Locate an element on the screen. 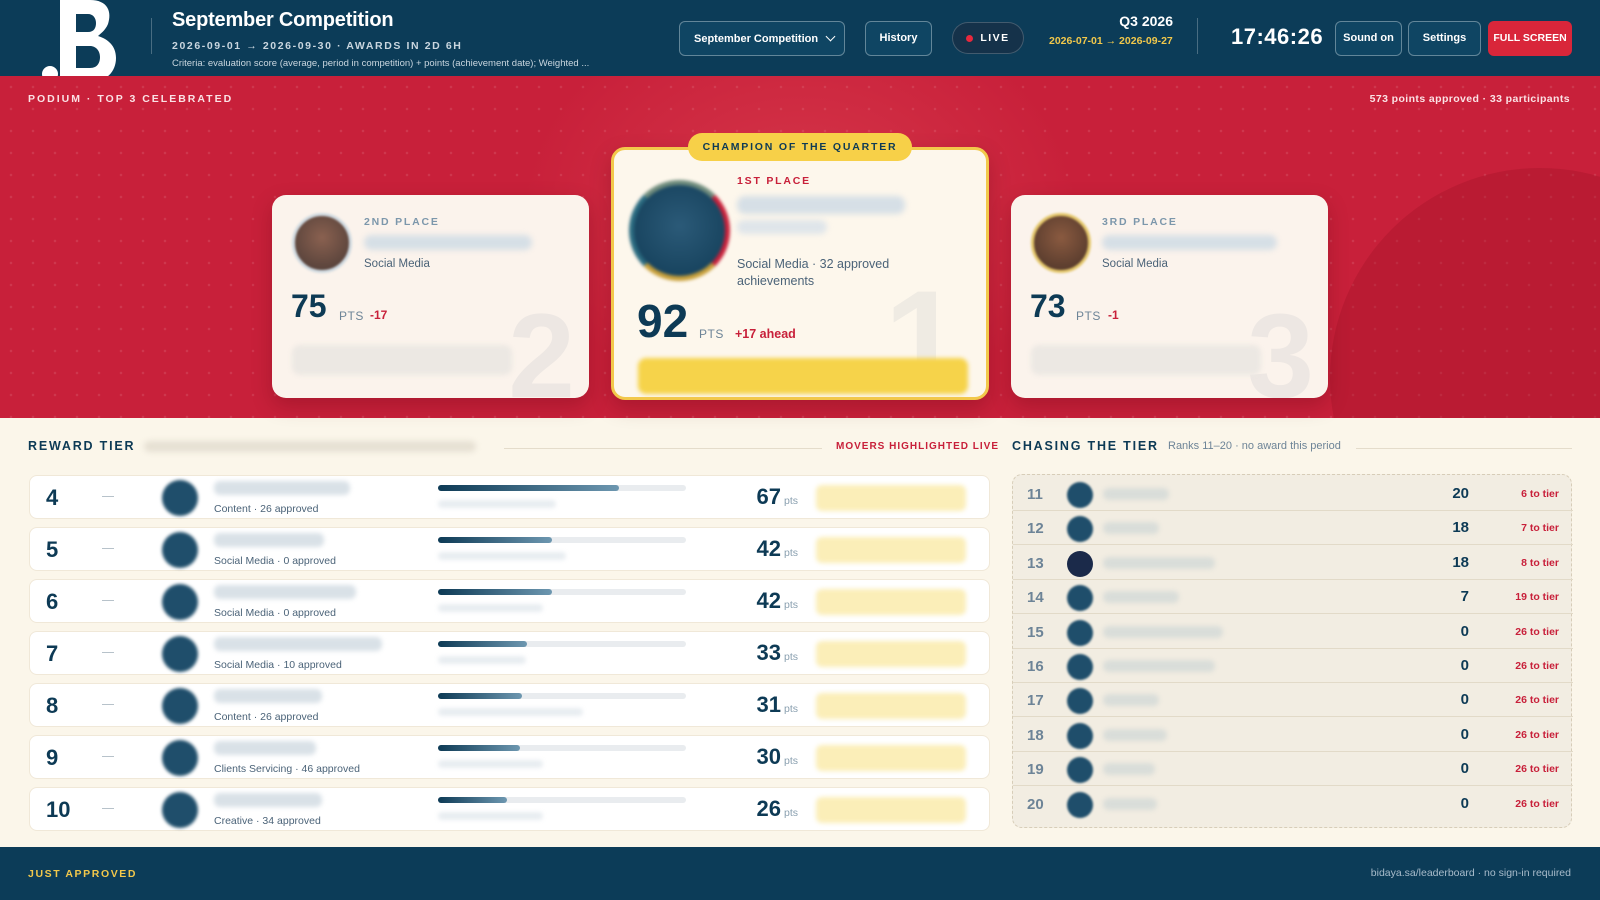 This screenshot has width=1600, height=900. live-dot-icon is located at coordinates (970, 38).